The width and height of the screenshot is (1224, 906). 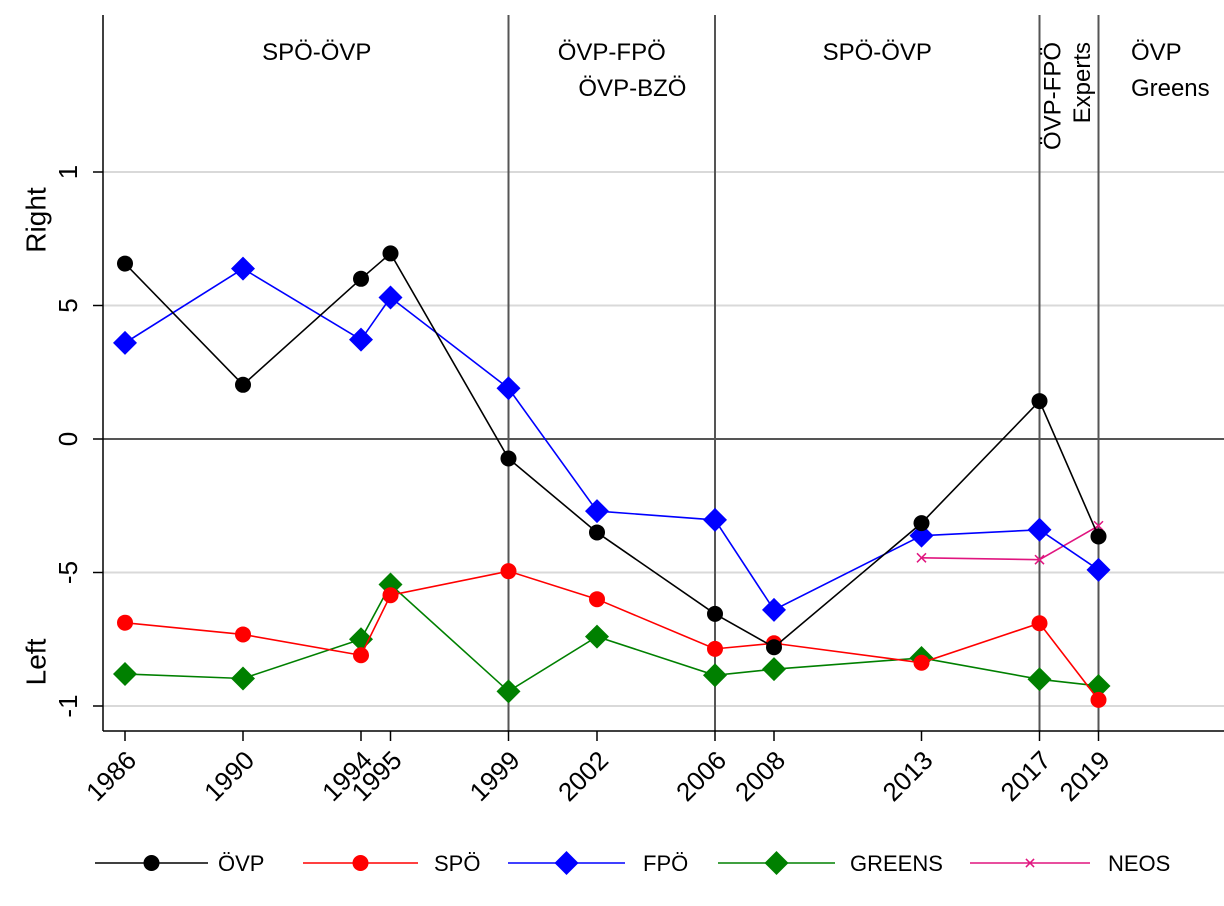 What do you see at coordinates (111, 776) in the screenshot?
I see `x-tick-label: 1986` at bounding box center [111, 776].